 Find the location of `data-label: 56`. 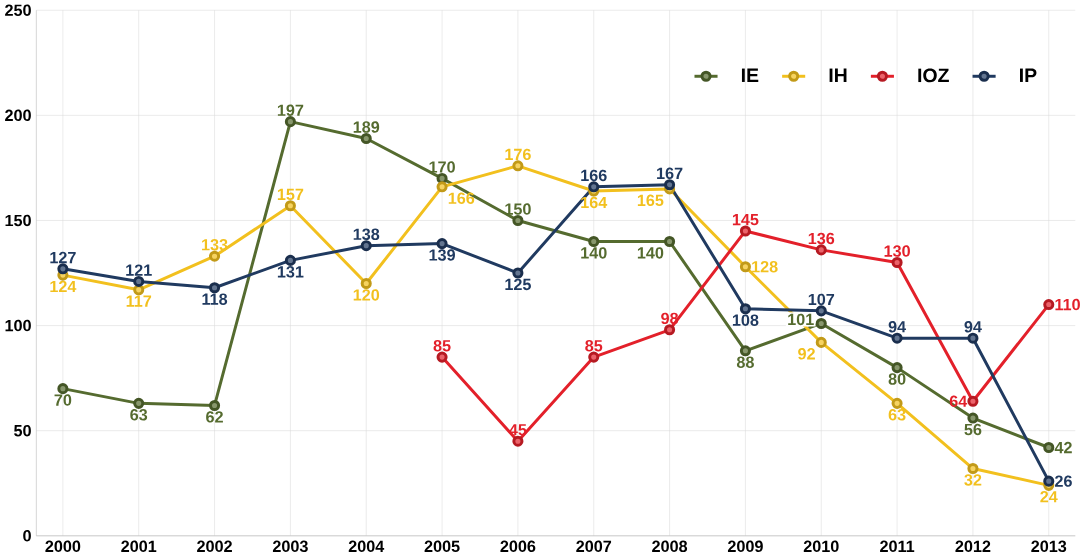

data-label: 56 is located at coordinates (973, 429).